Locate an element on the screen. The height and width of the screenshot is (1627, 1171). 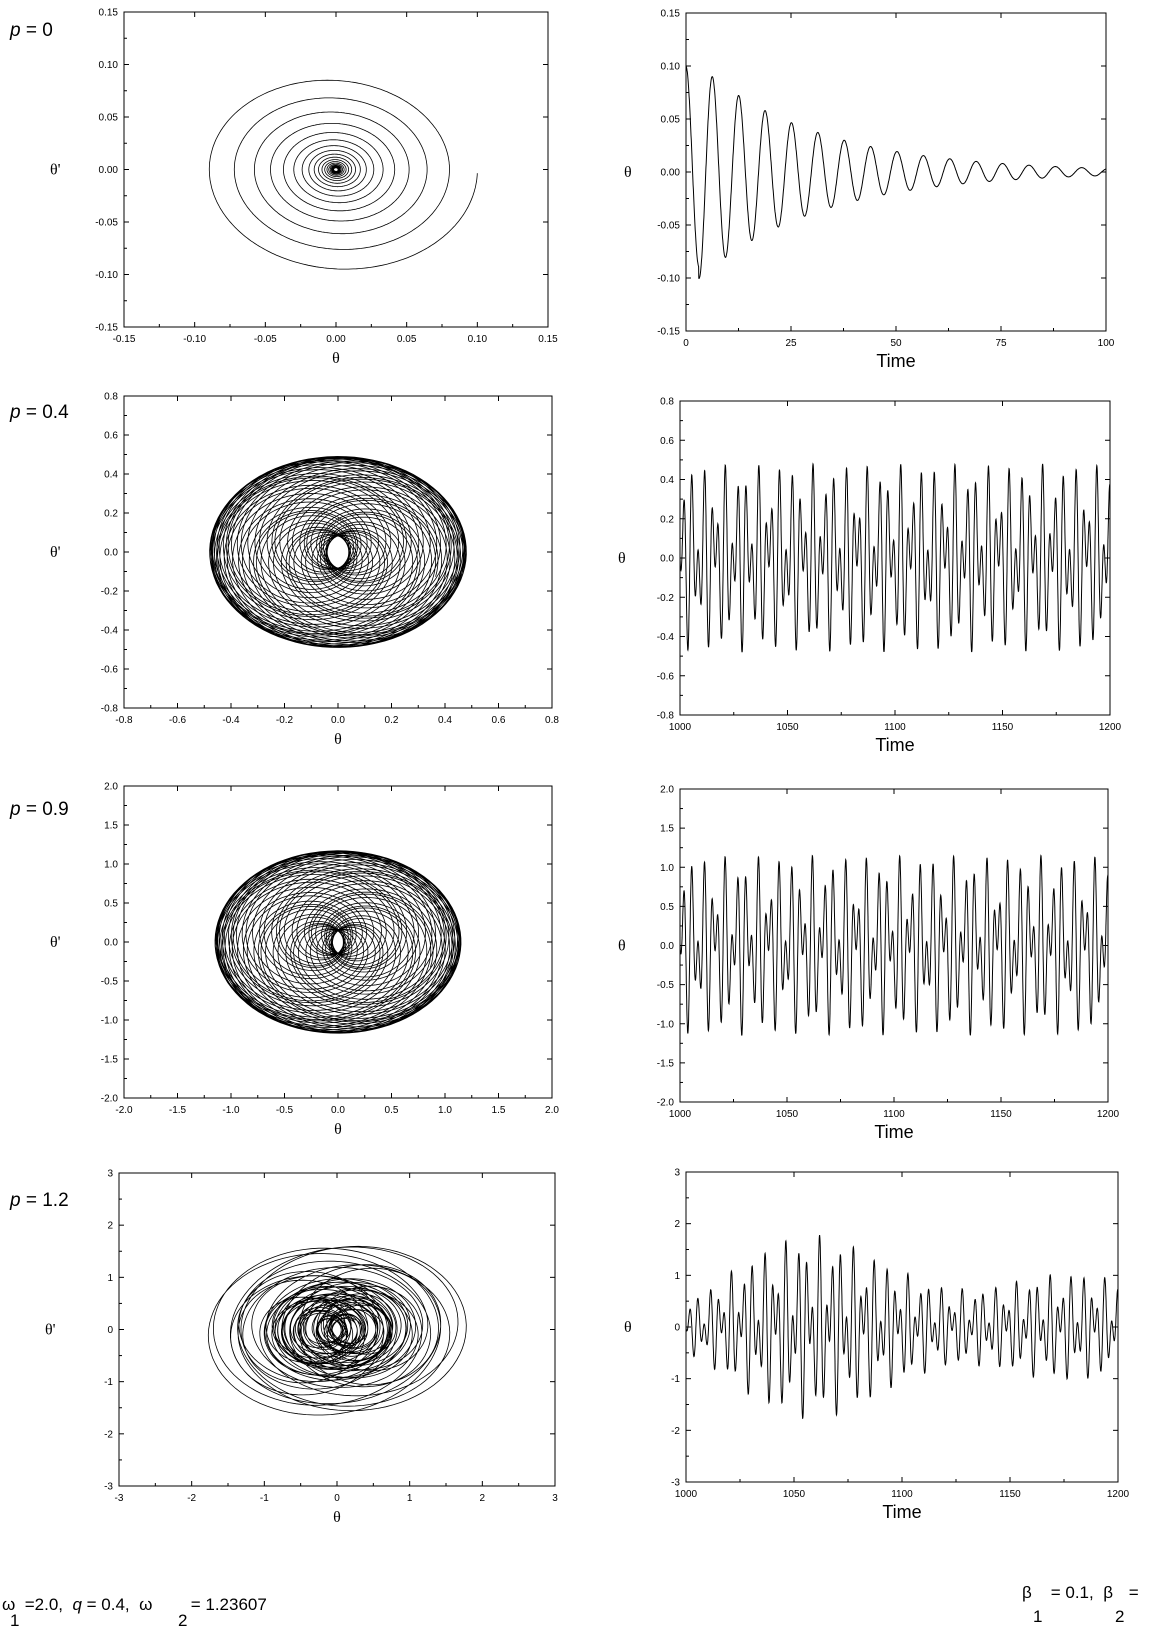
x-tick-label: 0.10 is located at coordinates (478, 339).